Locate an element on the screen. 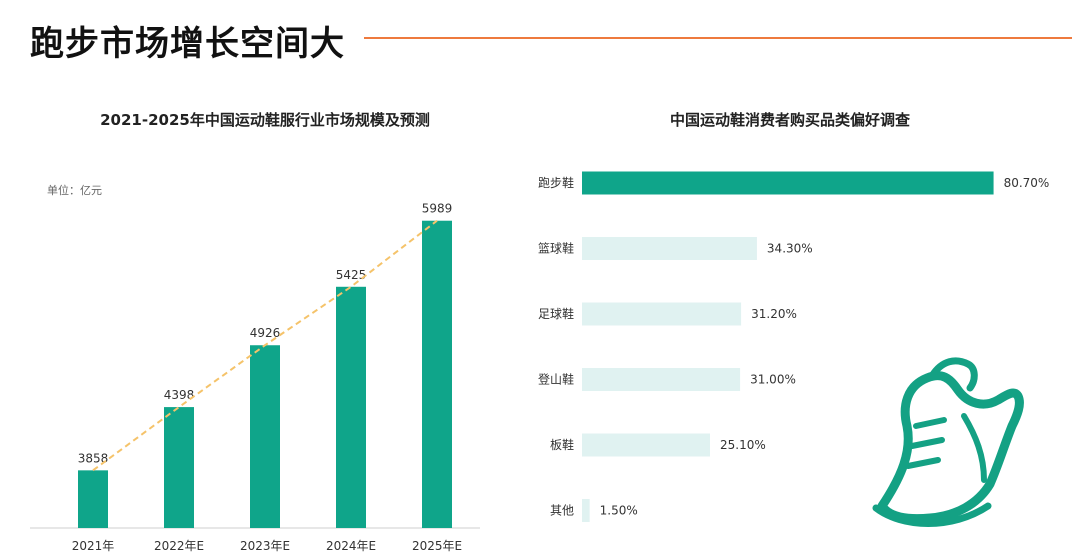 The image size is (1078, 558). unit-label: 单位：亿元 is located at coordinates (74, 190).